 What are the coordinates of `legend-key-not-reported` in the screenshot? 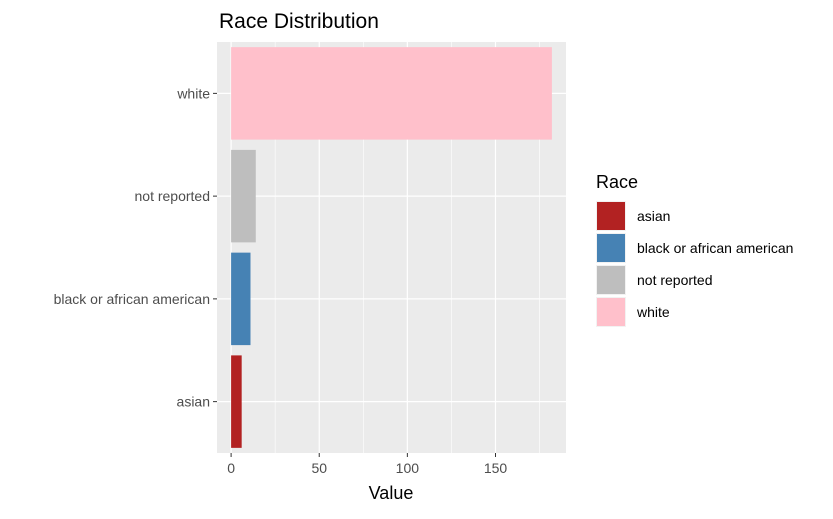 It's located at (611, 280).